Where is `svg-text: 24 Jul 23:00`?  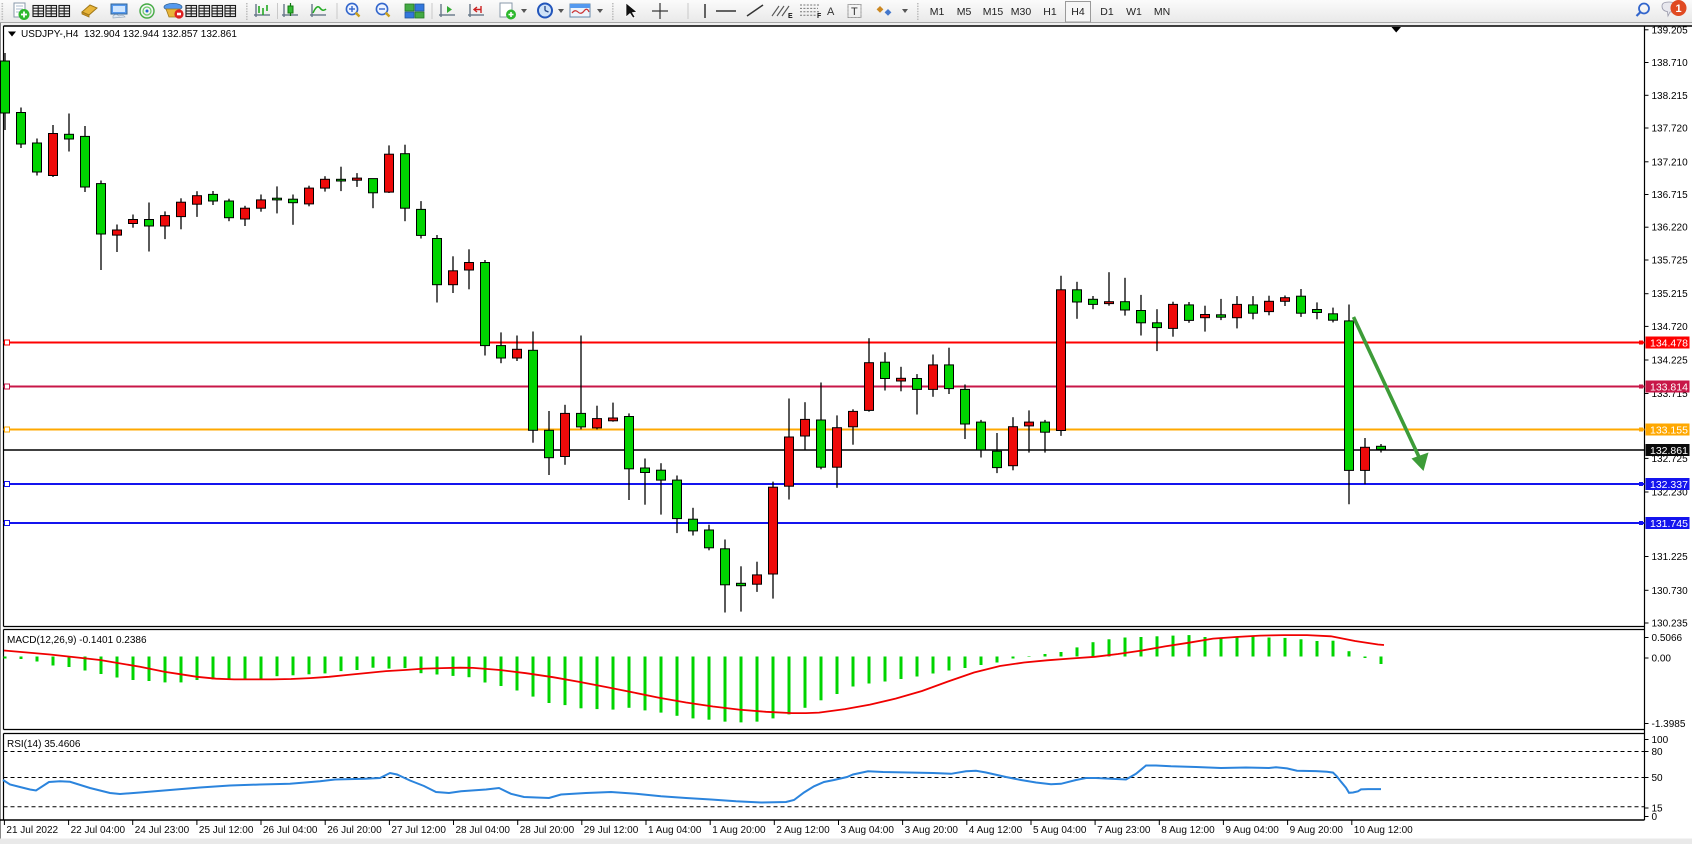 svg-text: 24 Jul 23:00 is located at coordinates (162, 830).